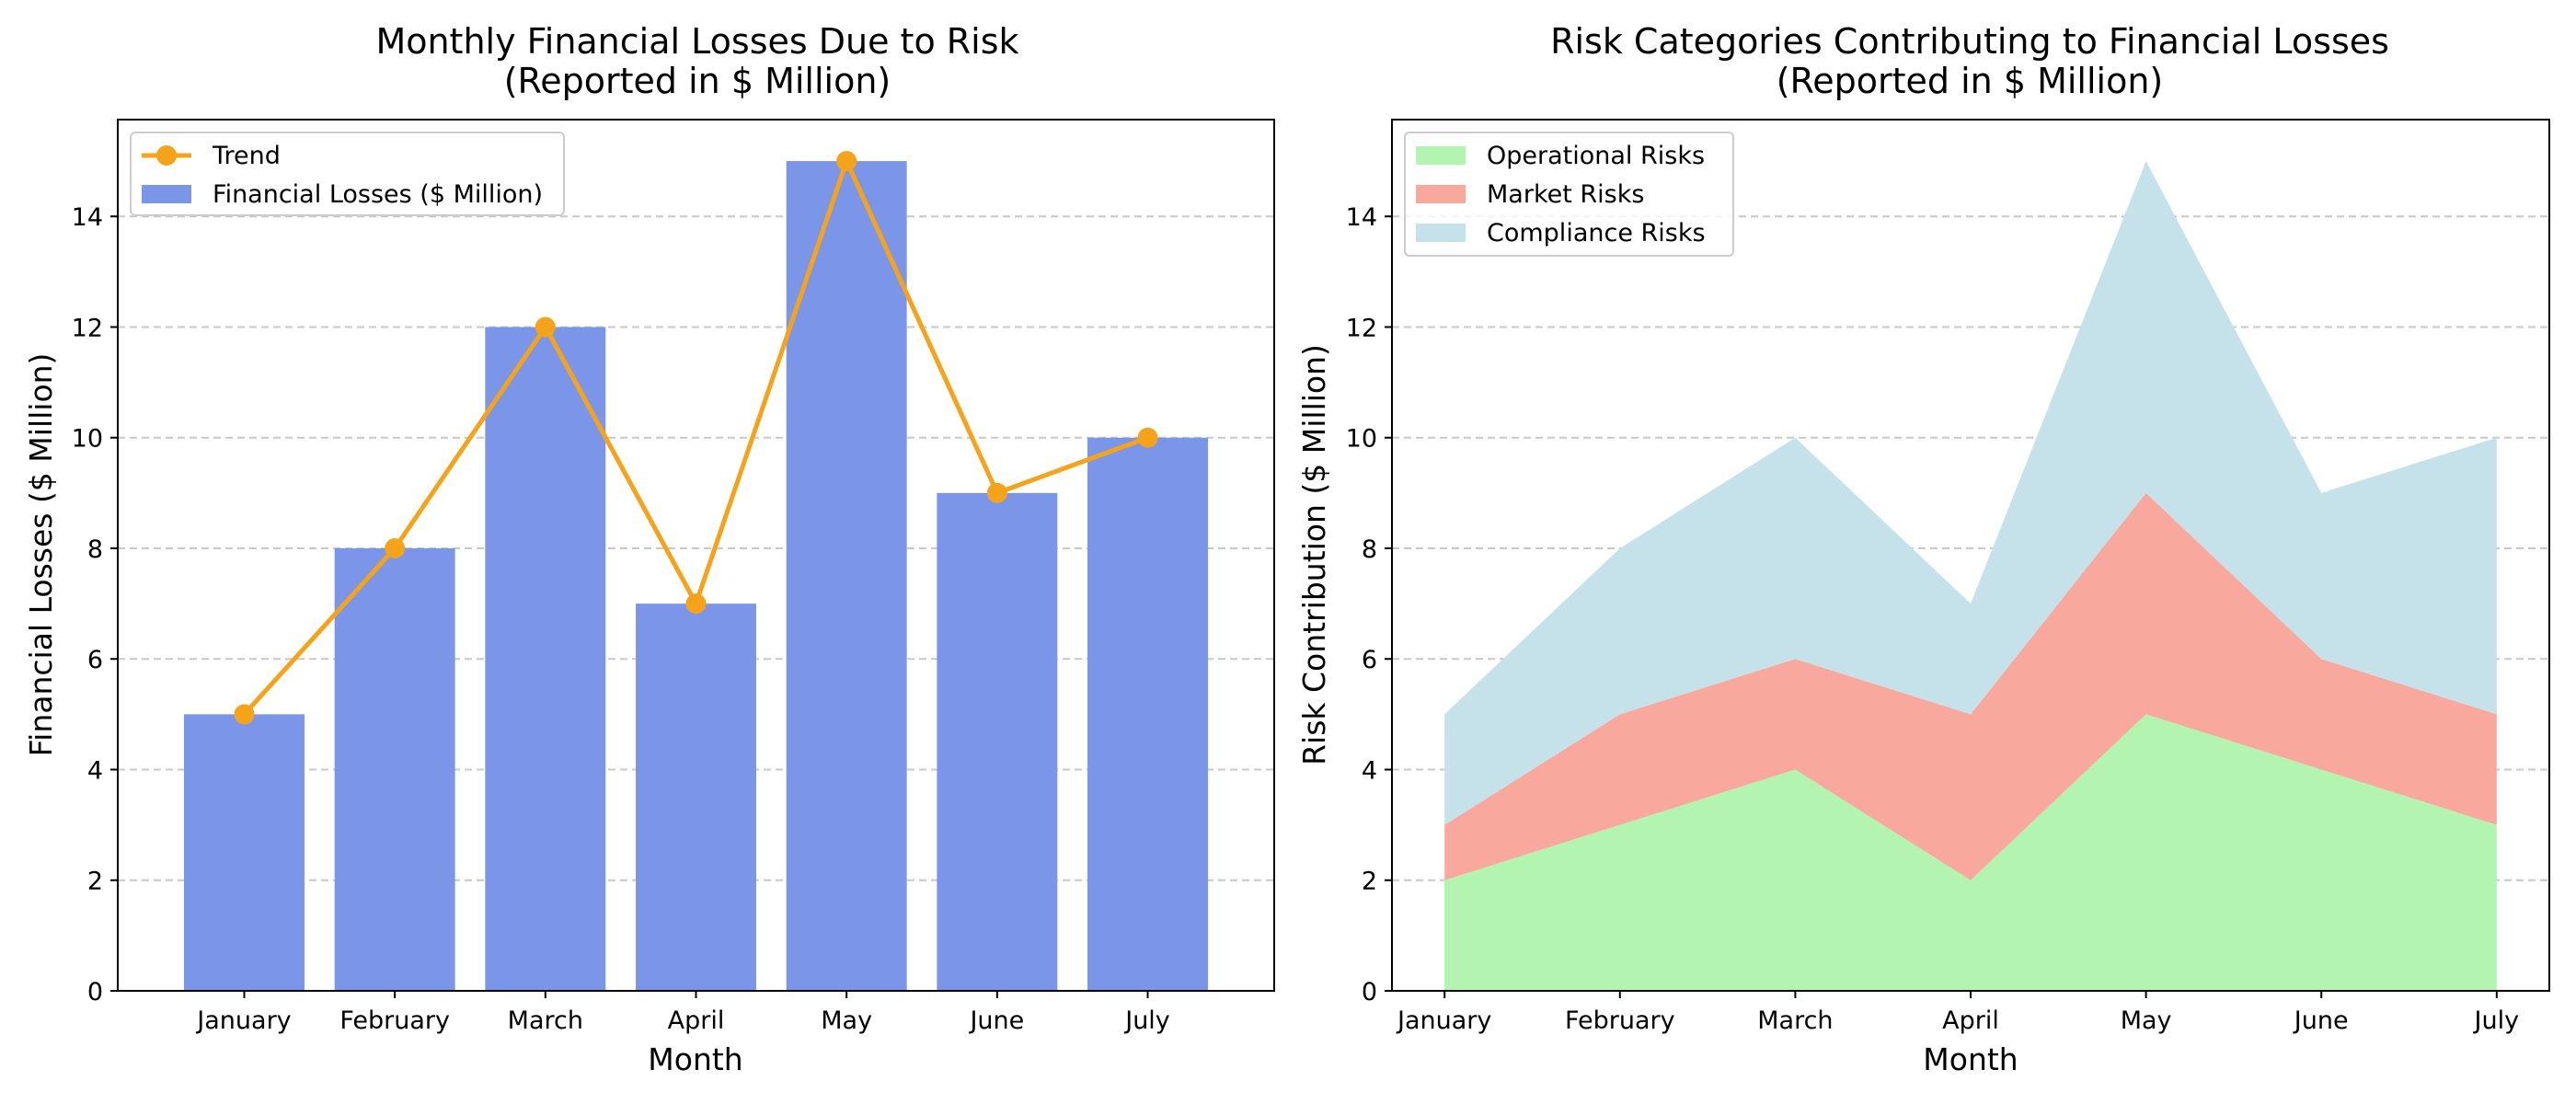 The image size is (2576, 1104). I want to click on bar-chart-y-tick-label: 12, so click(87, 328).